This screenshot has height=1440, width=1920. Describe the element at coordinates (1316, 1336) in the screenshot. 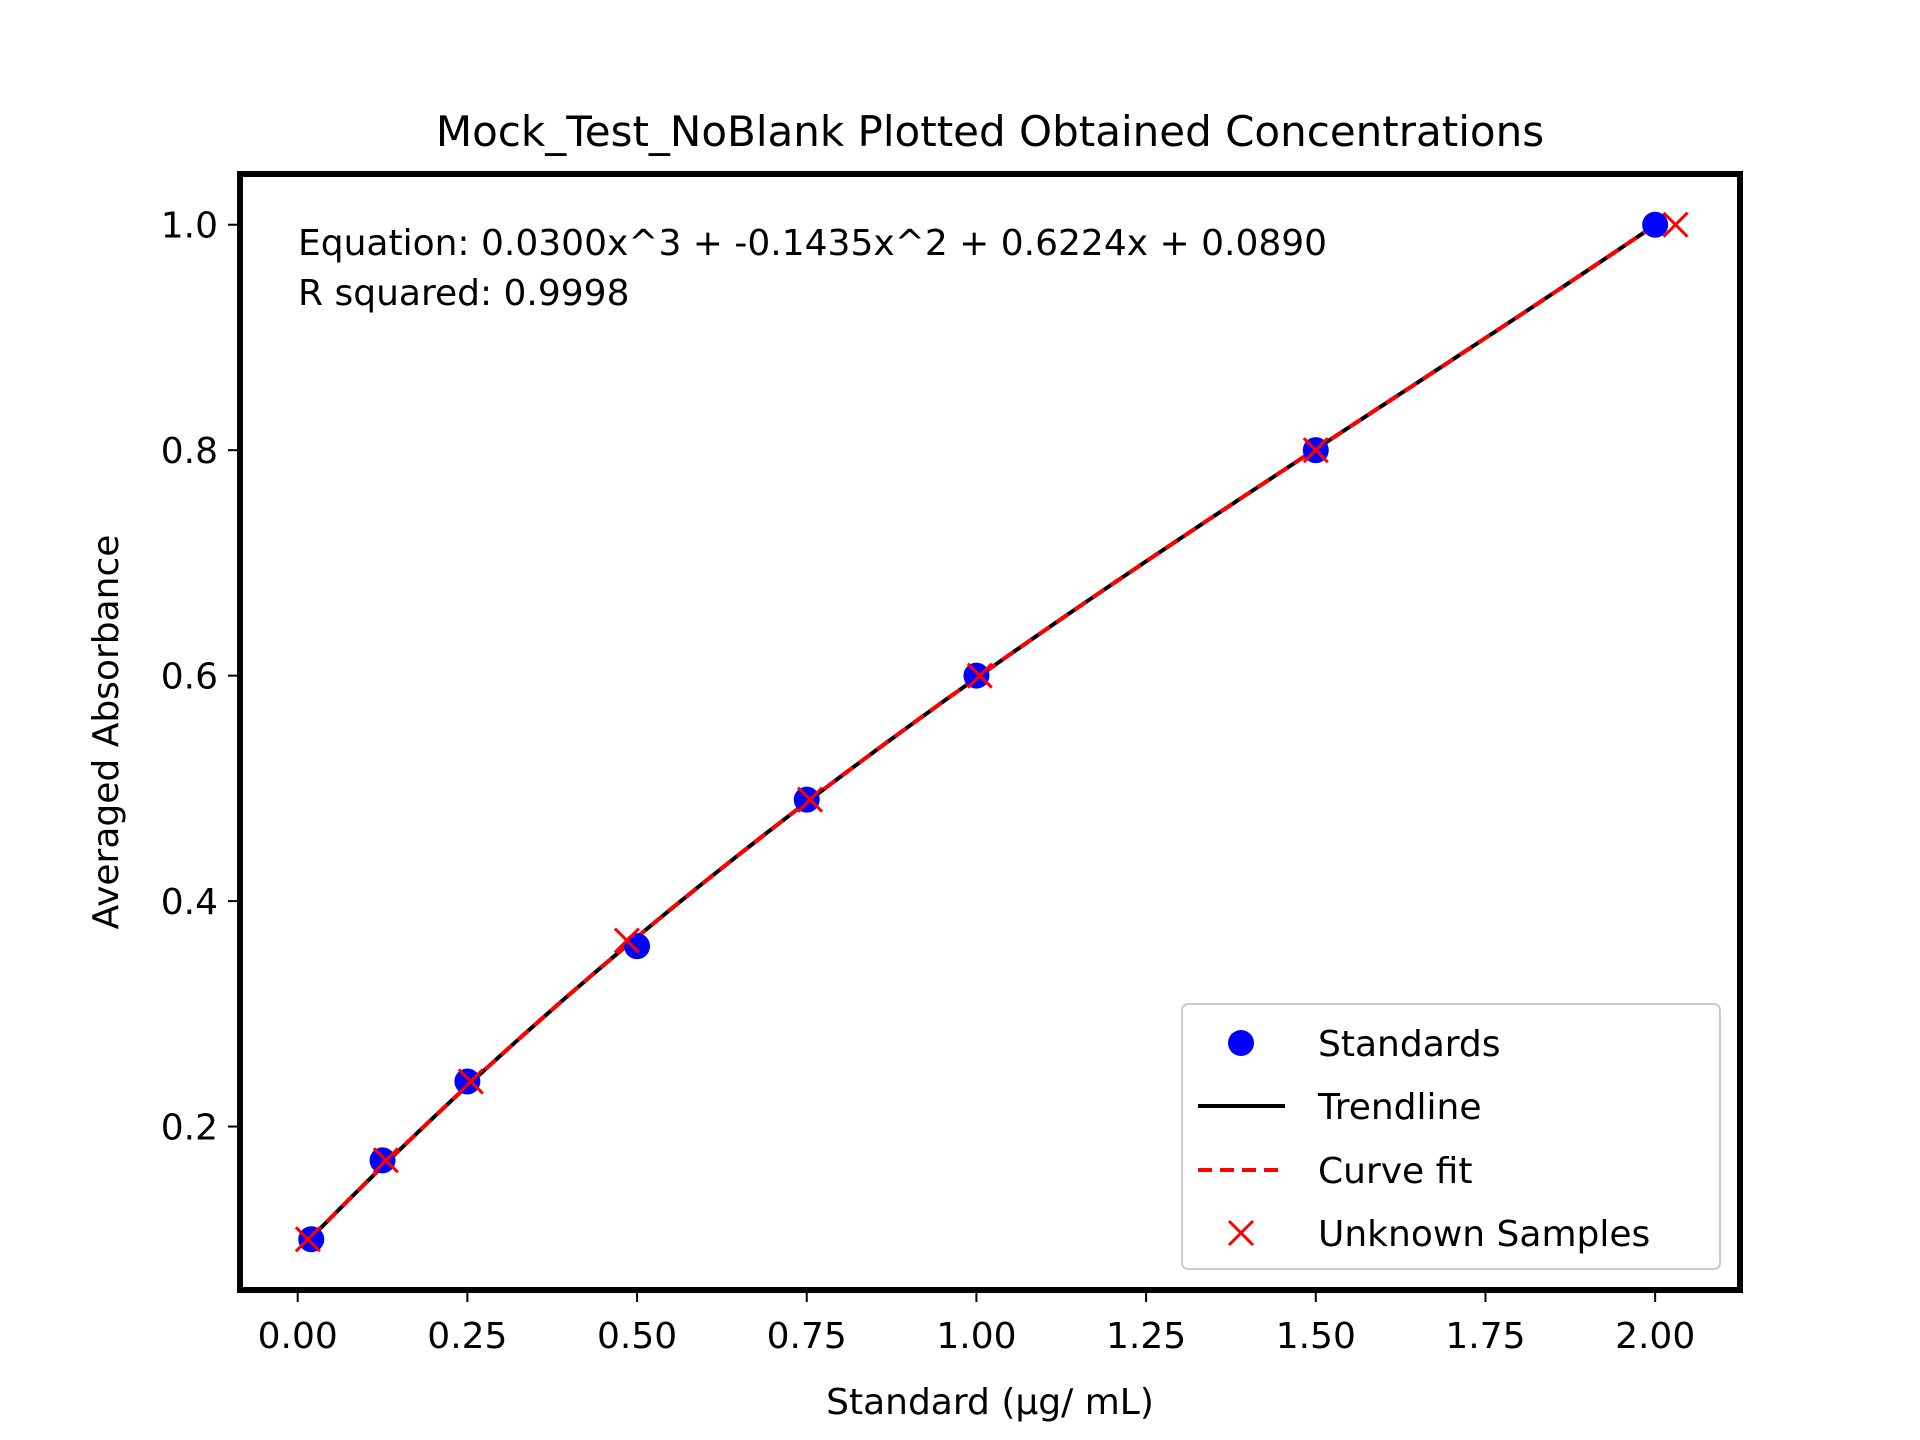

I see `x-tick-label: 1.50` at that location.